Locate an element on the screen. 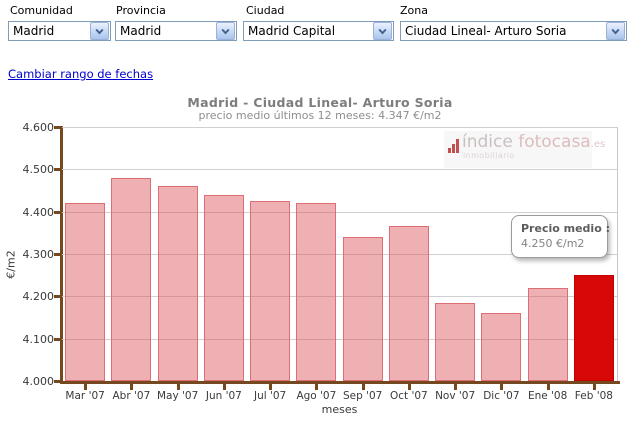  provincia-label: Provincia is located at coordinates (141, 10).